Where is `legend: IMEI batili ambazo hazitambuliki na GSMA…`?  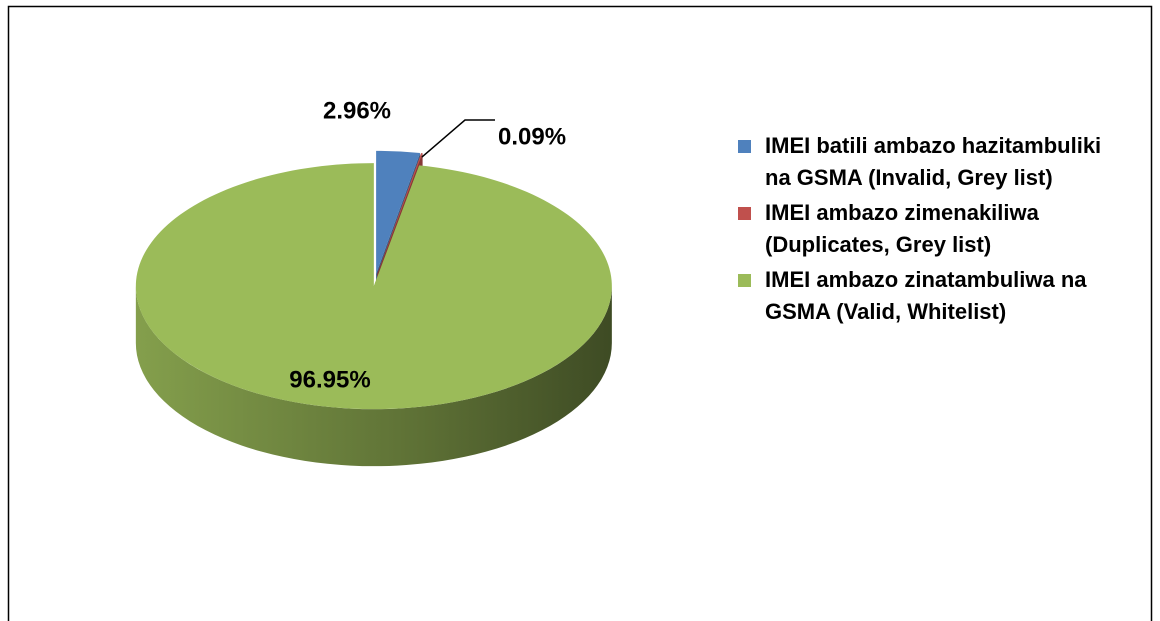 legend: IMEI batili ambazo hazitambuliki na GSMA… is located at coordinates (923, 230).